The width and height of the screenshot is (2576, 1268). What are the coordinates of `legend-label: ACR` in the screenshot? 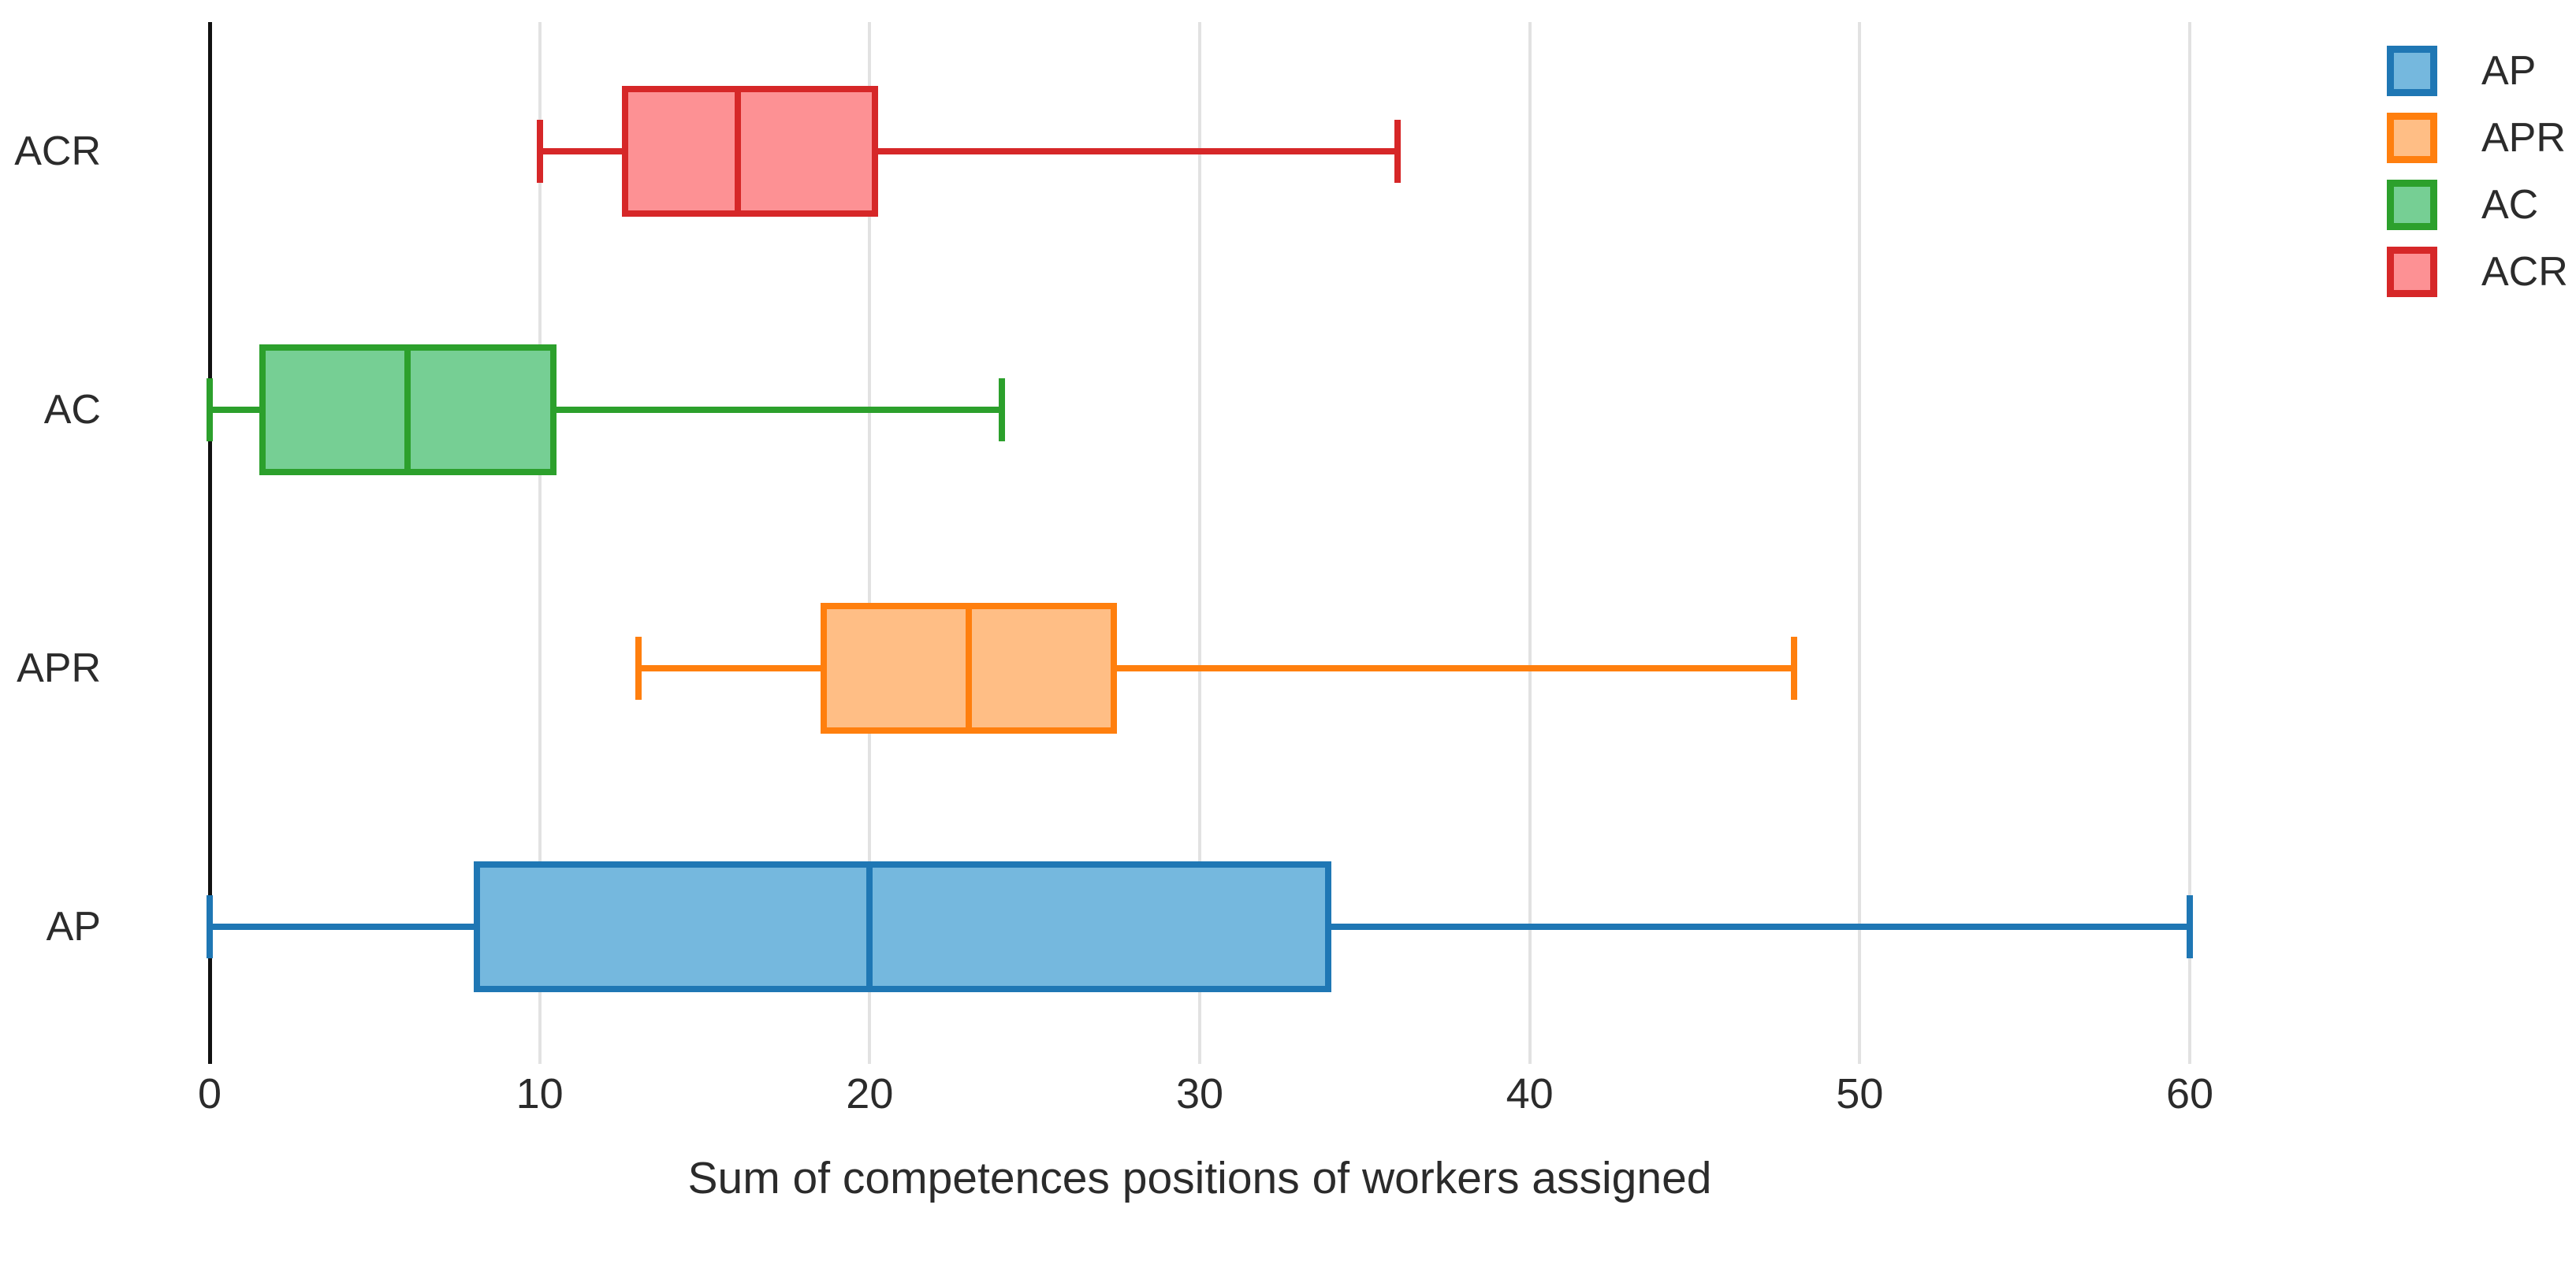 It's located at (2524, 272).